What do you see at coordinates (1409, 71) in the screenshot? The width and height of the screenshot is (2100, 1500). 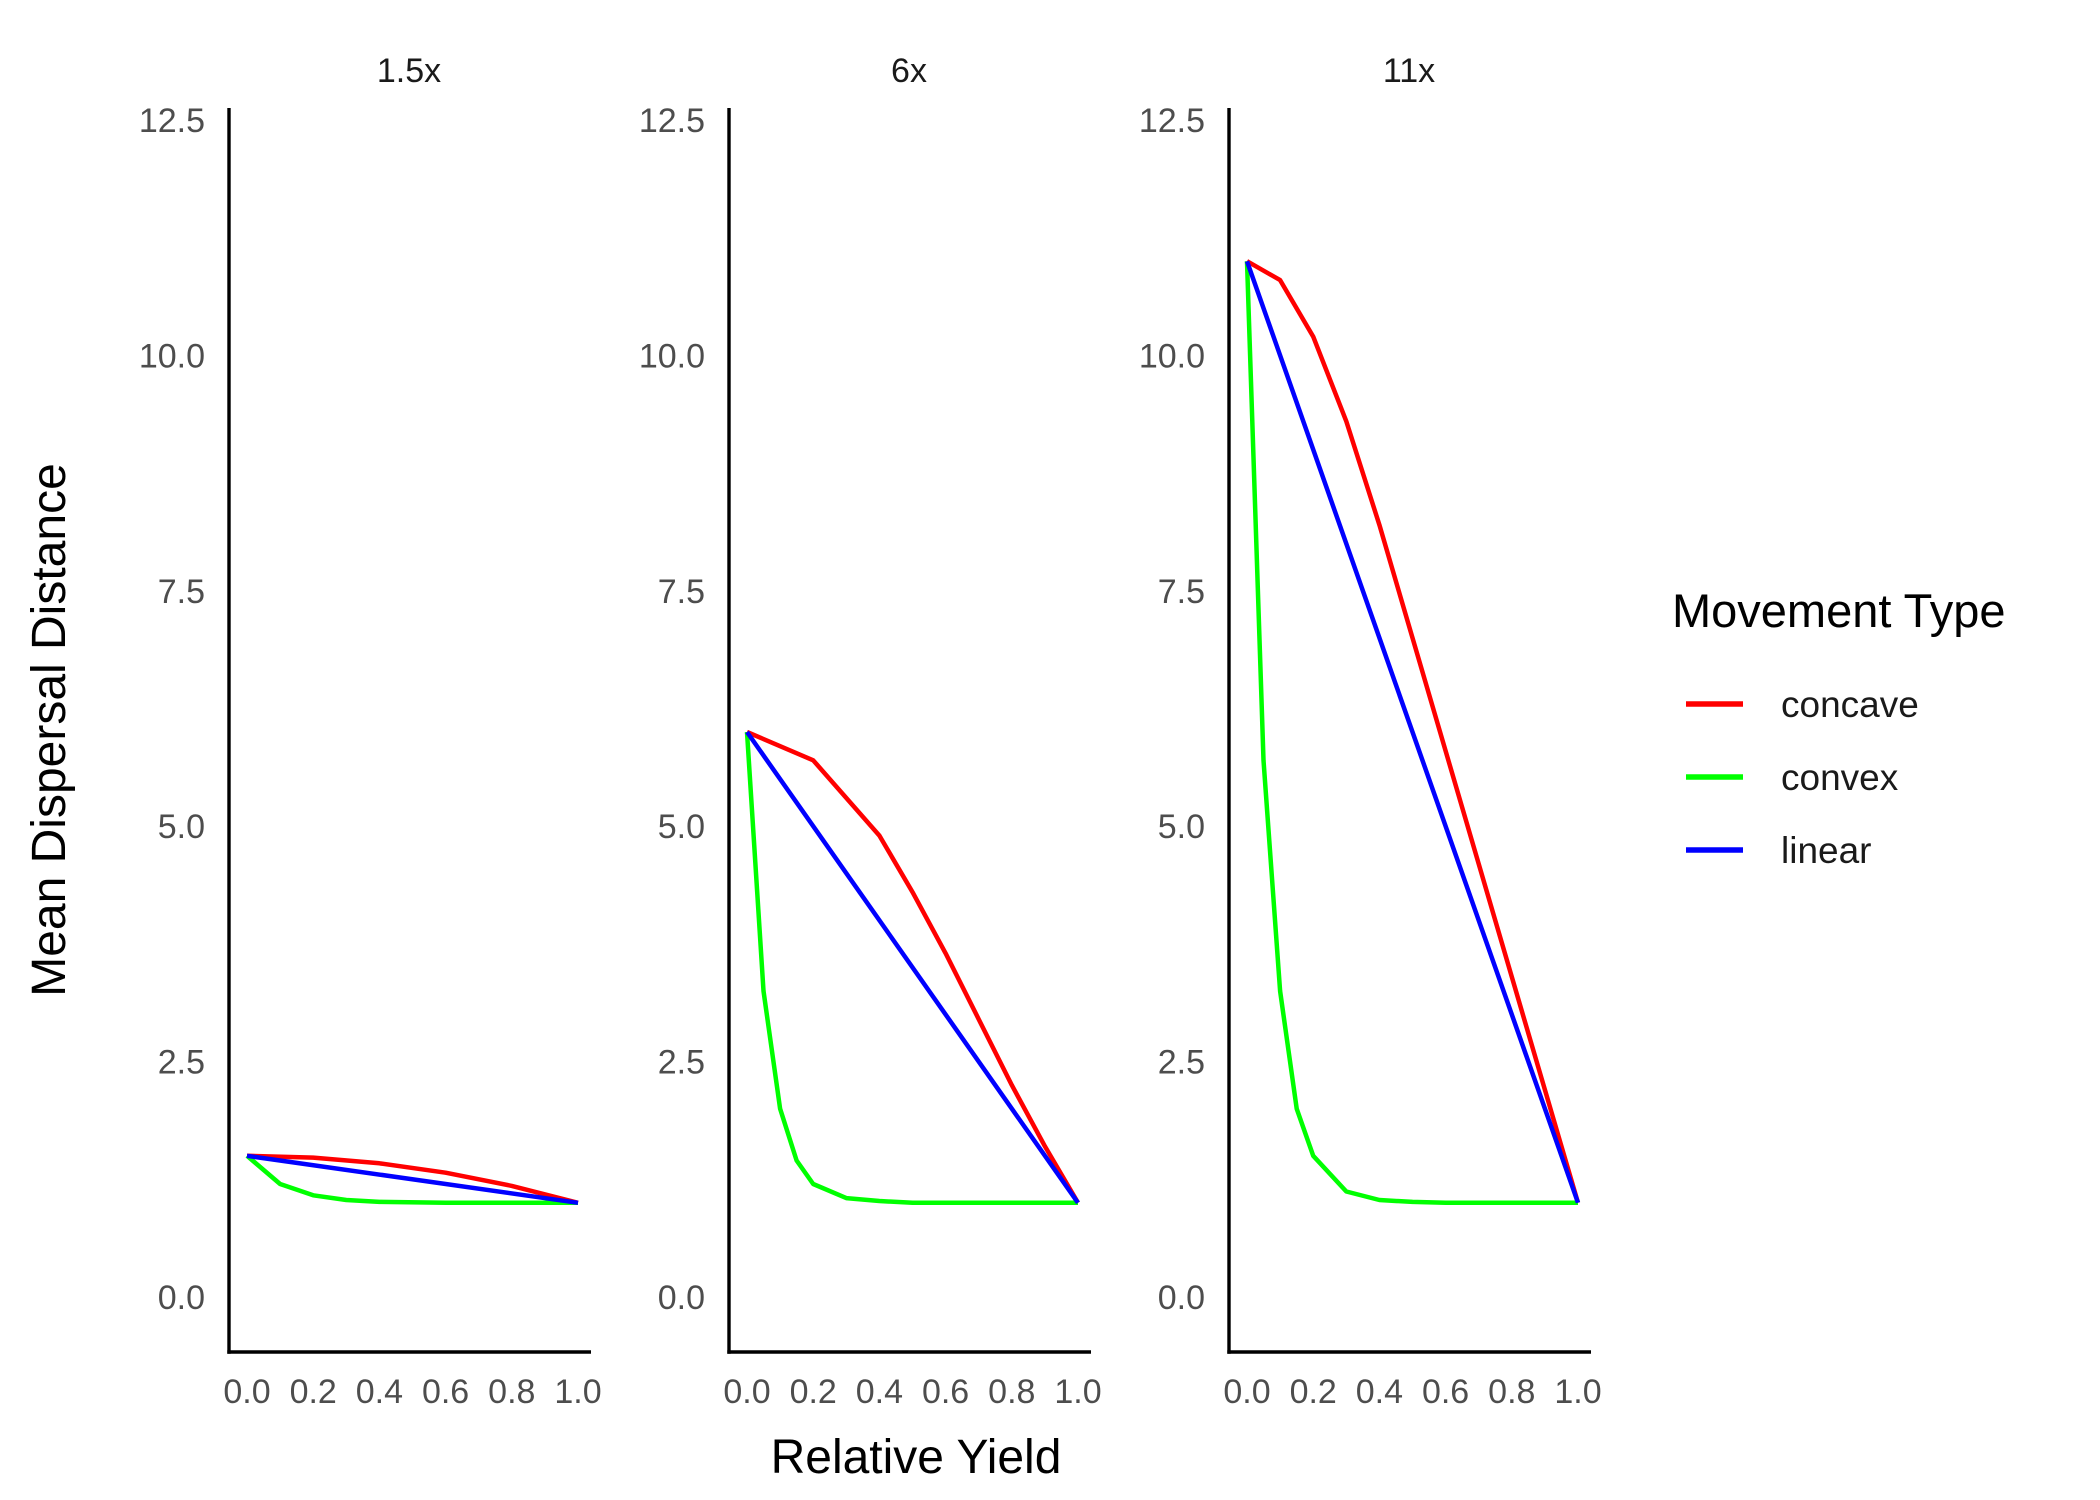 I see `facet-title: 11x` at bounding box center [1409, 71].